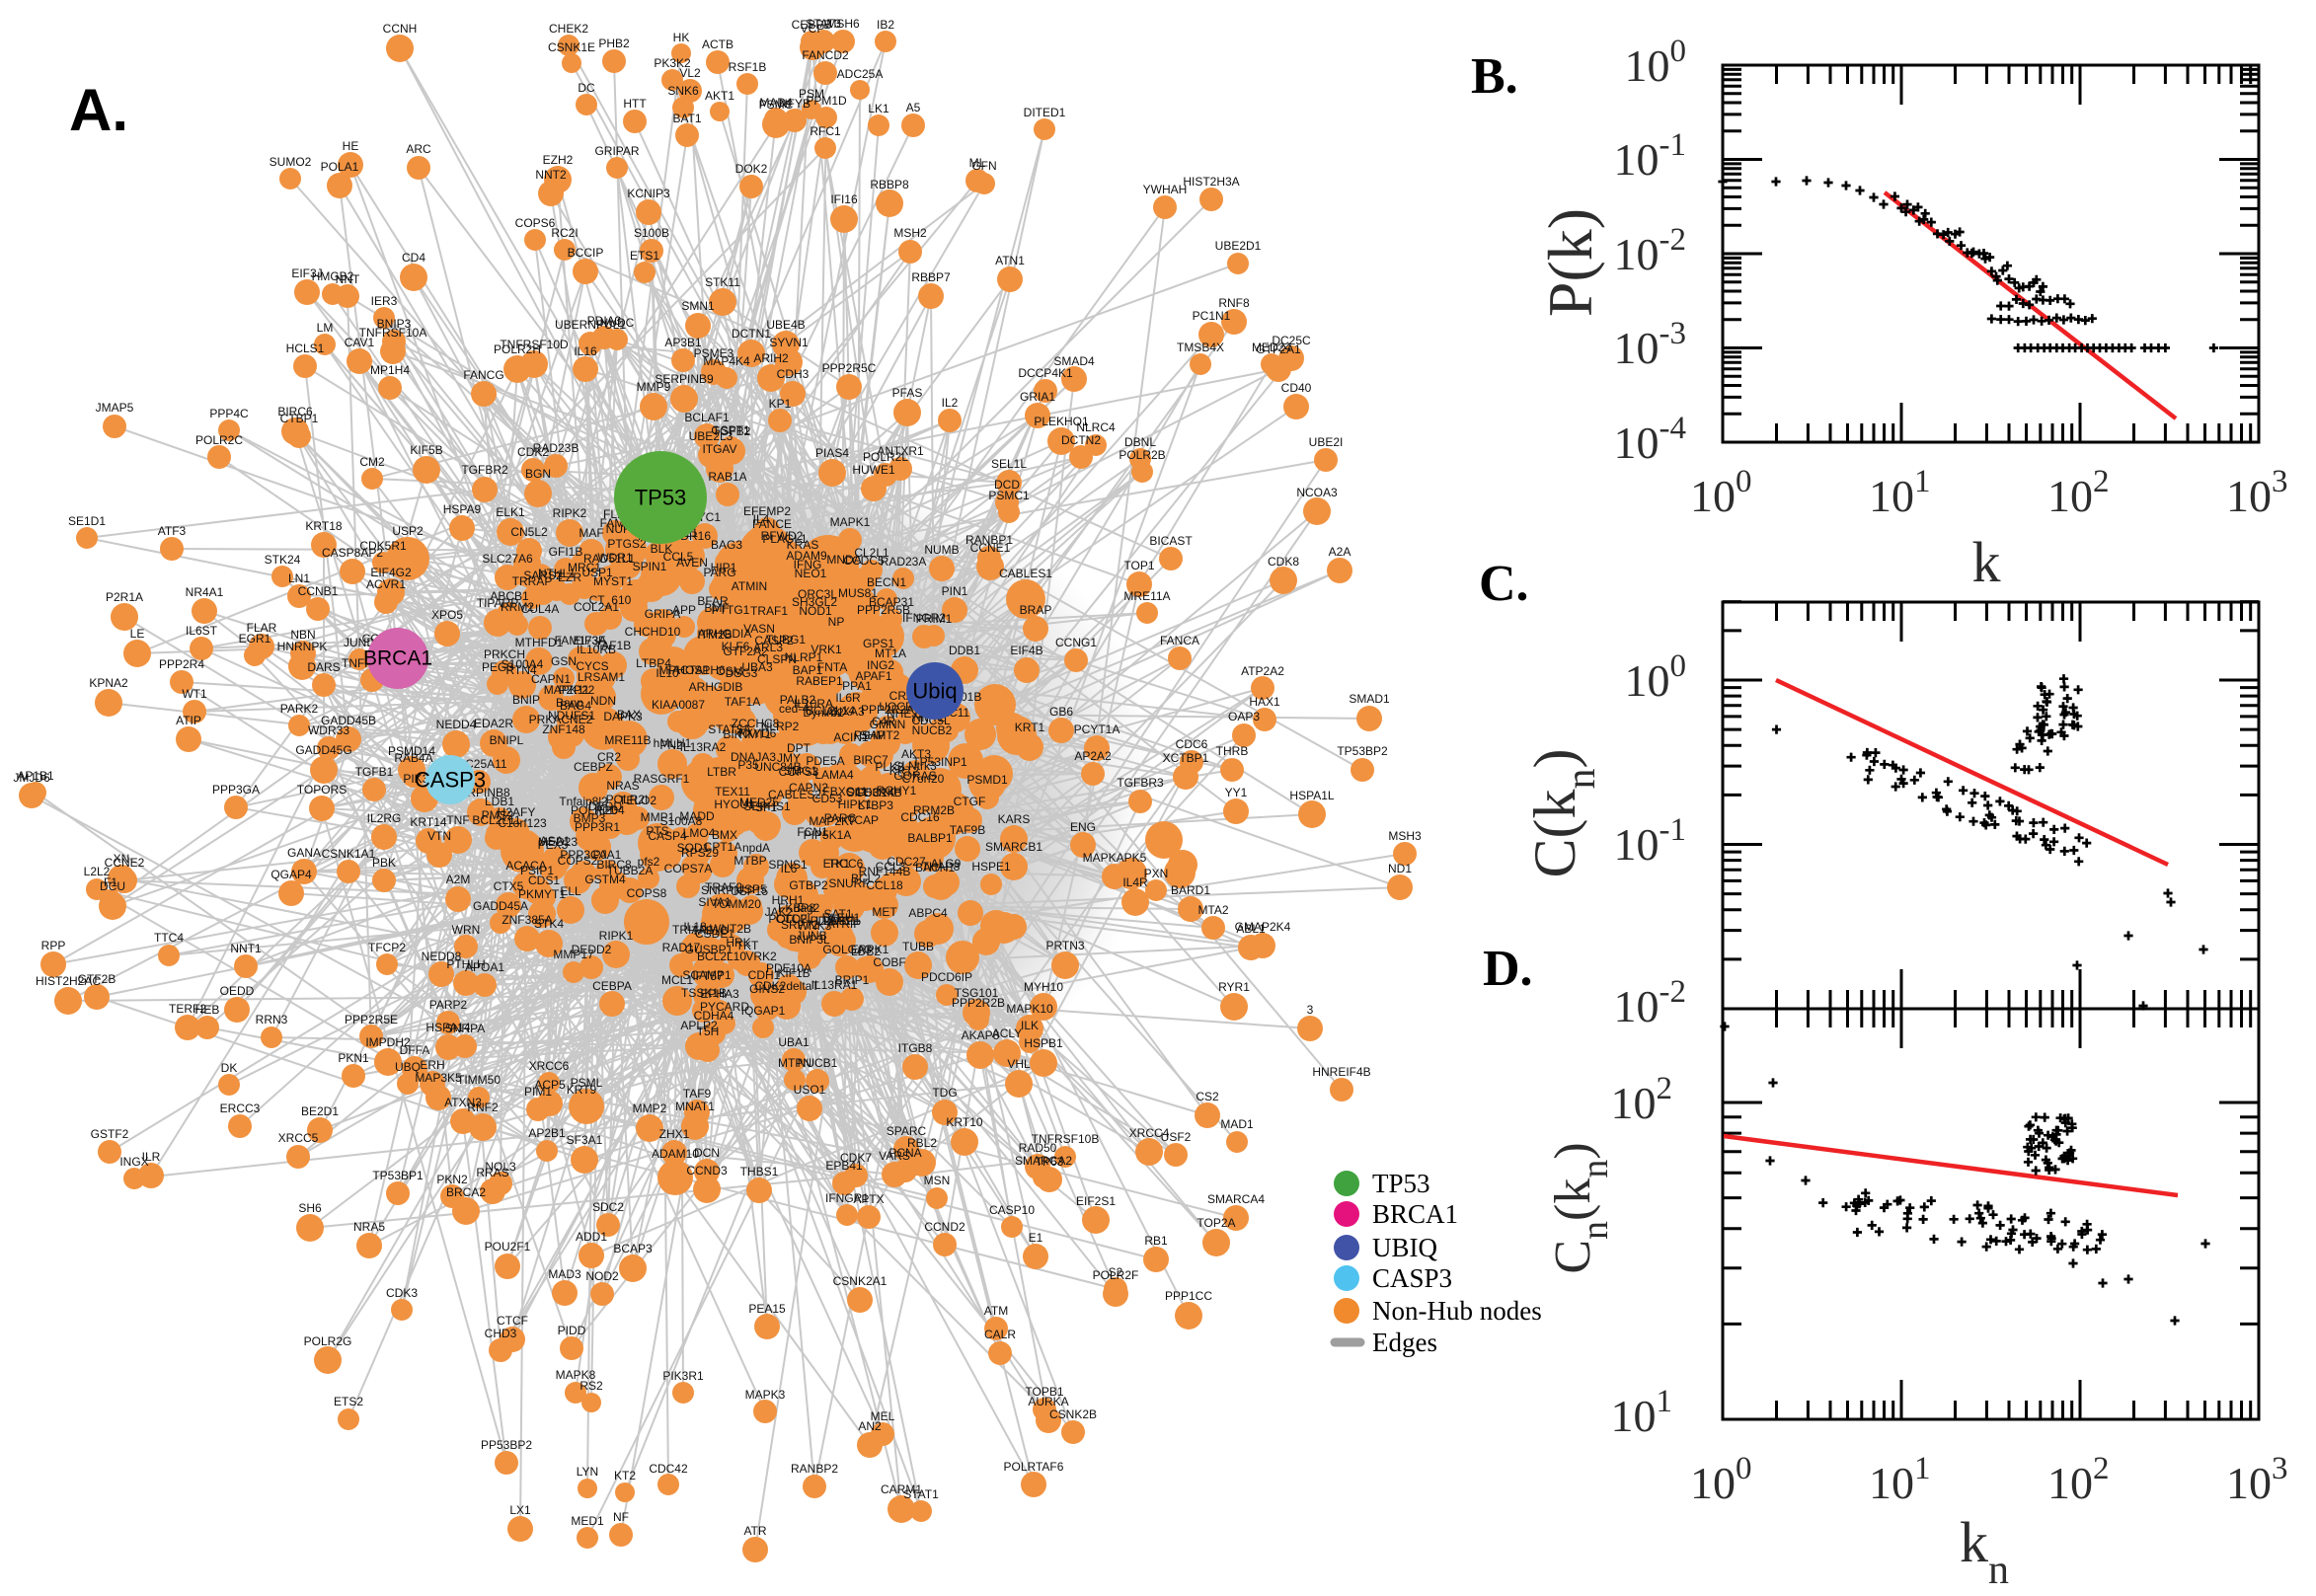  I want to click on svg-text: AP3B1, so click(683, 342).